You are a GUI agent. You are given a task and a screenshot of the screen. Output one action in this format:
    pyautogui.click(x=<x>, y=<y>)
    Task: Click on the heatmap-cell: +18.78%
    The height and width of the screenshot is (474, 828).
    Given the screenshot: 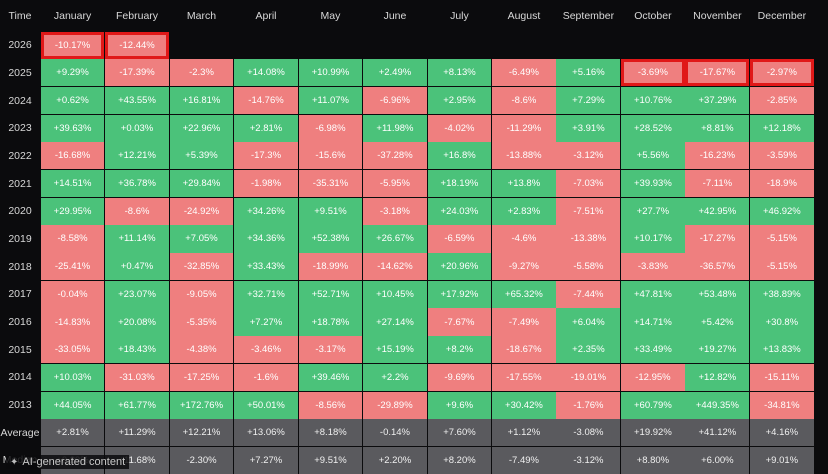 What is the action you would take?
    pyautogui.click(x=330, y=322)
    